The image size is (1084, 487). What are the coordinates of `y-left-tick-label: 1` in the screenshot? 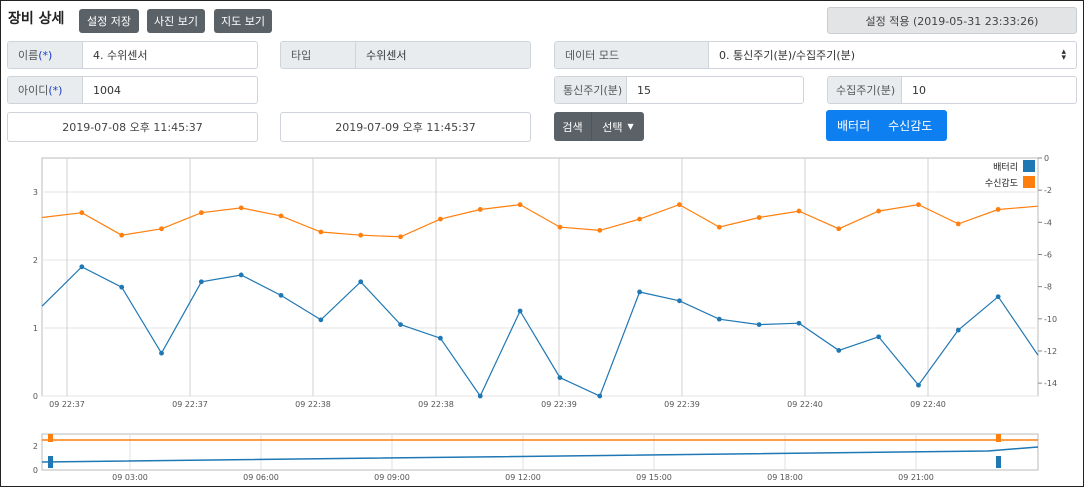 It's located at (35, 328).